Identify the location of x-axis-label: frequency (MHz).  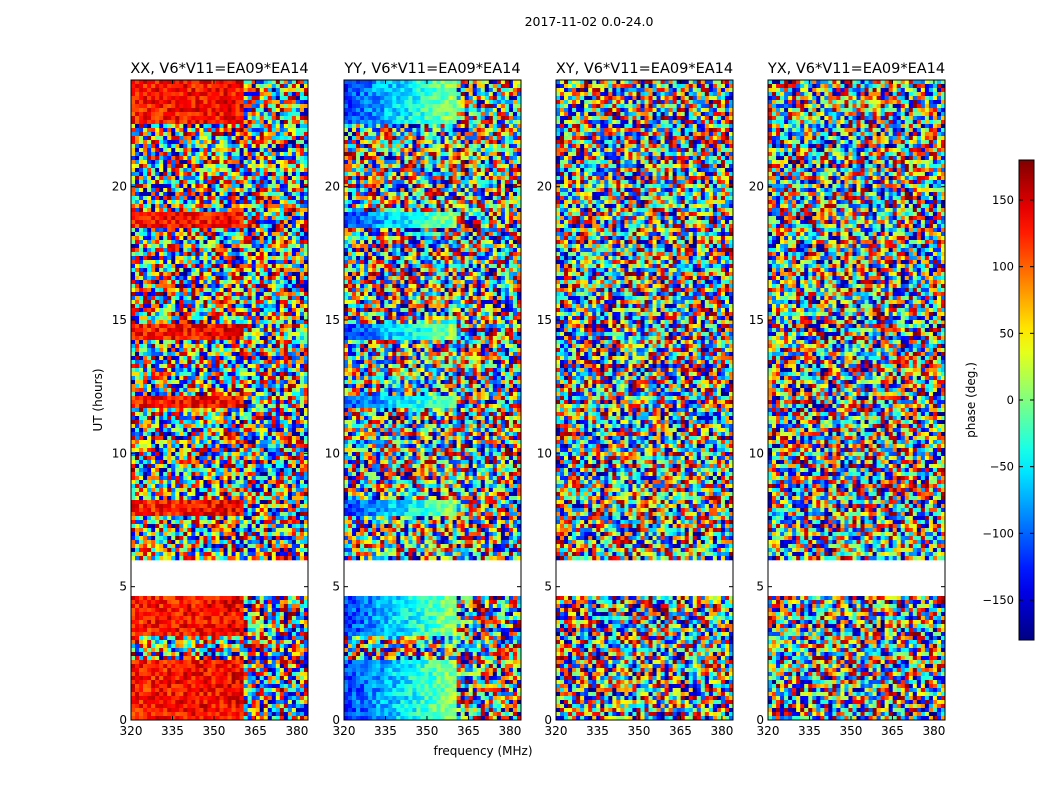
(482, 751).